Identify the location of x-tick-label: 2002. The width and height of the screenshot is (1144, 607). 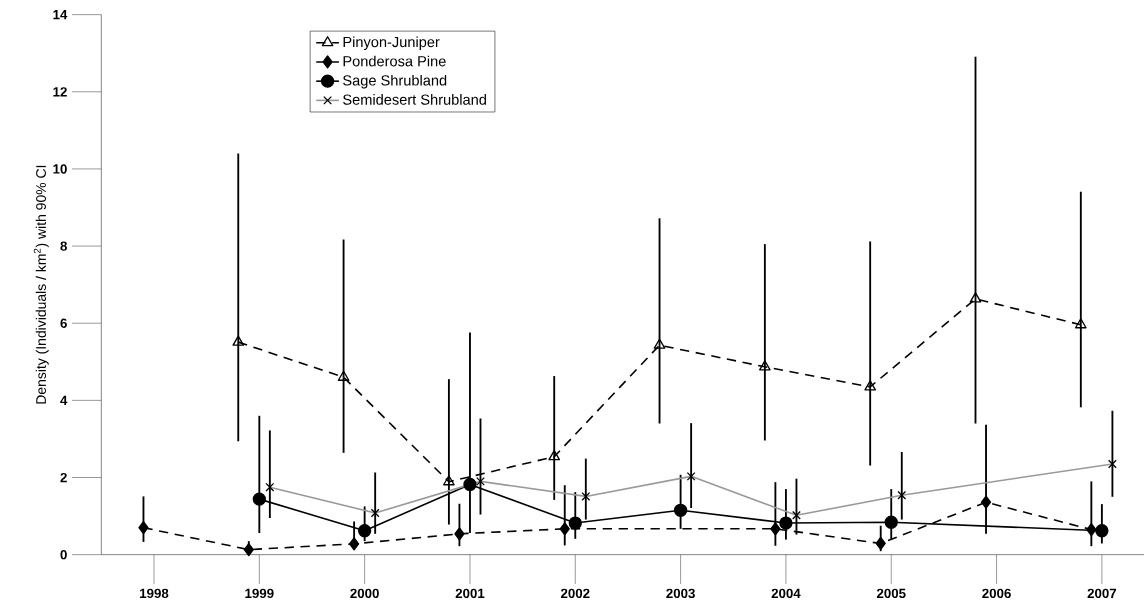
(575, 593).